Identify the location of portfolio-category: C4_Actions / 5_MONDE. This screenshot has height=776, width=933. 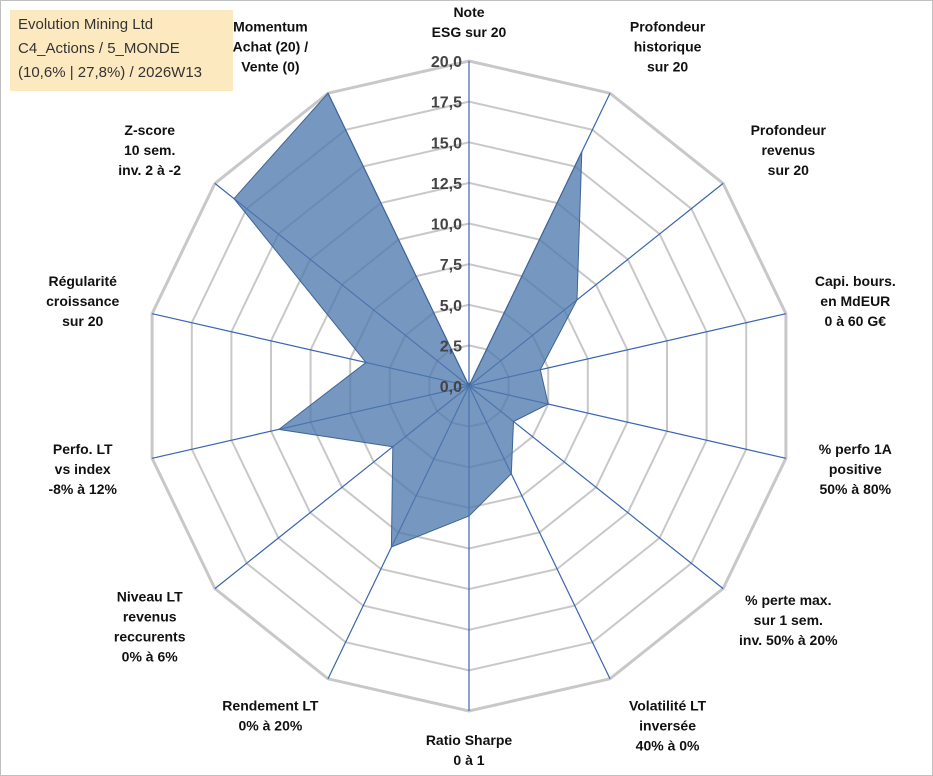
(99, 48).